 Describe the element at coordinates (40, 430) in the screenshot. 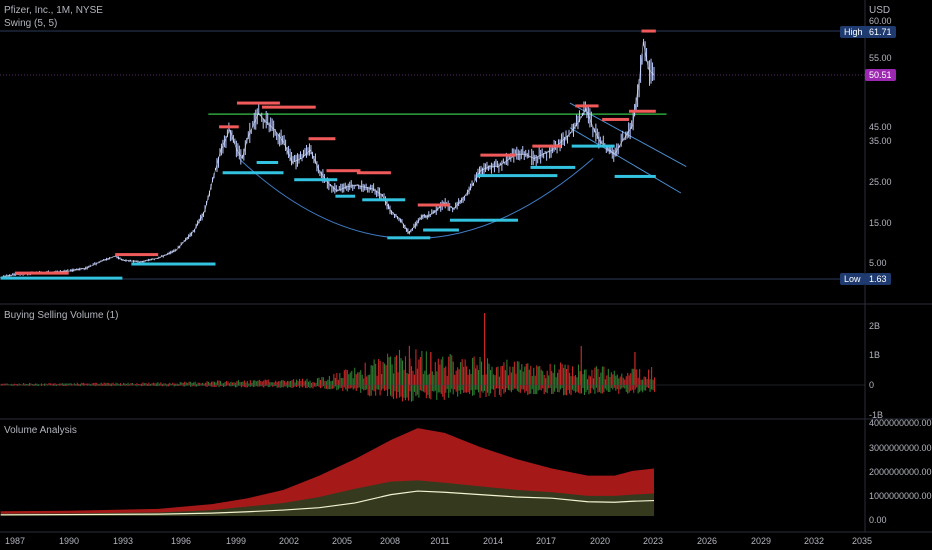

I see `analysis-pane-title: Volume Analysis` at that location.